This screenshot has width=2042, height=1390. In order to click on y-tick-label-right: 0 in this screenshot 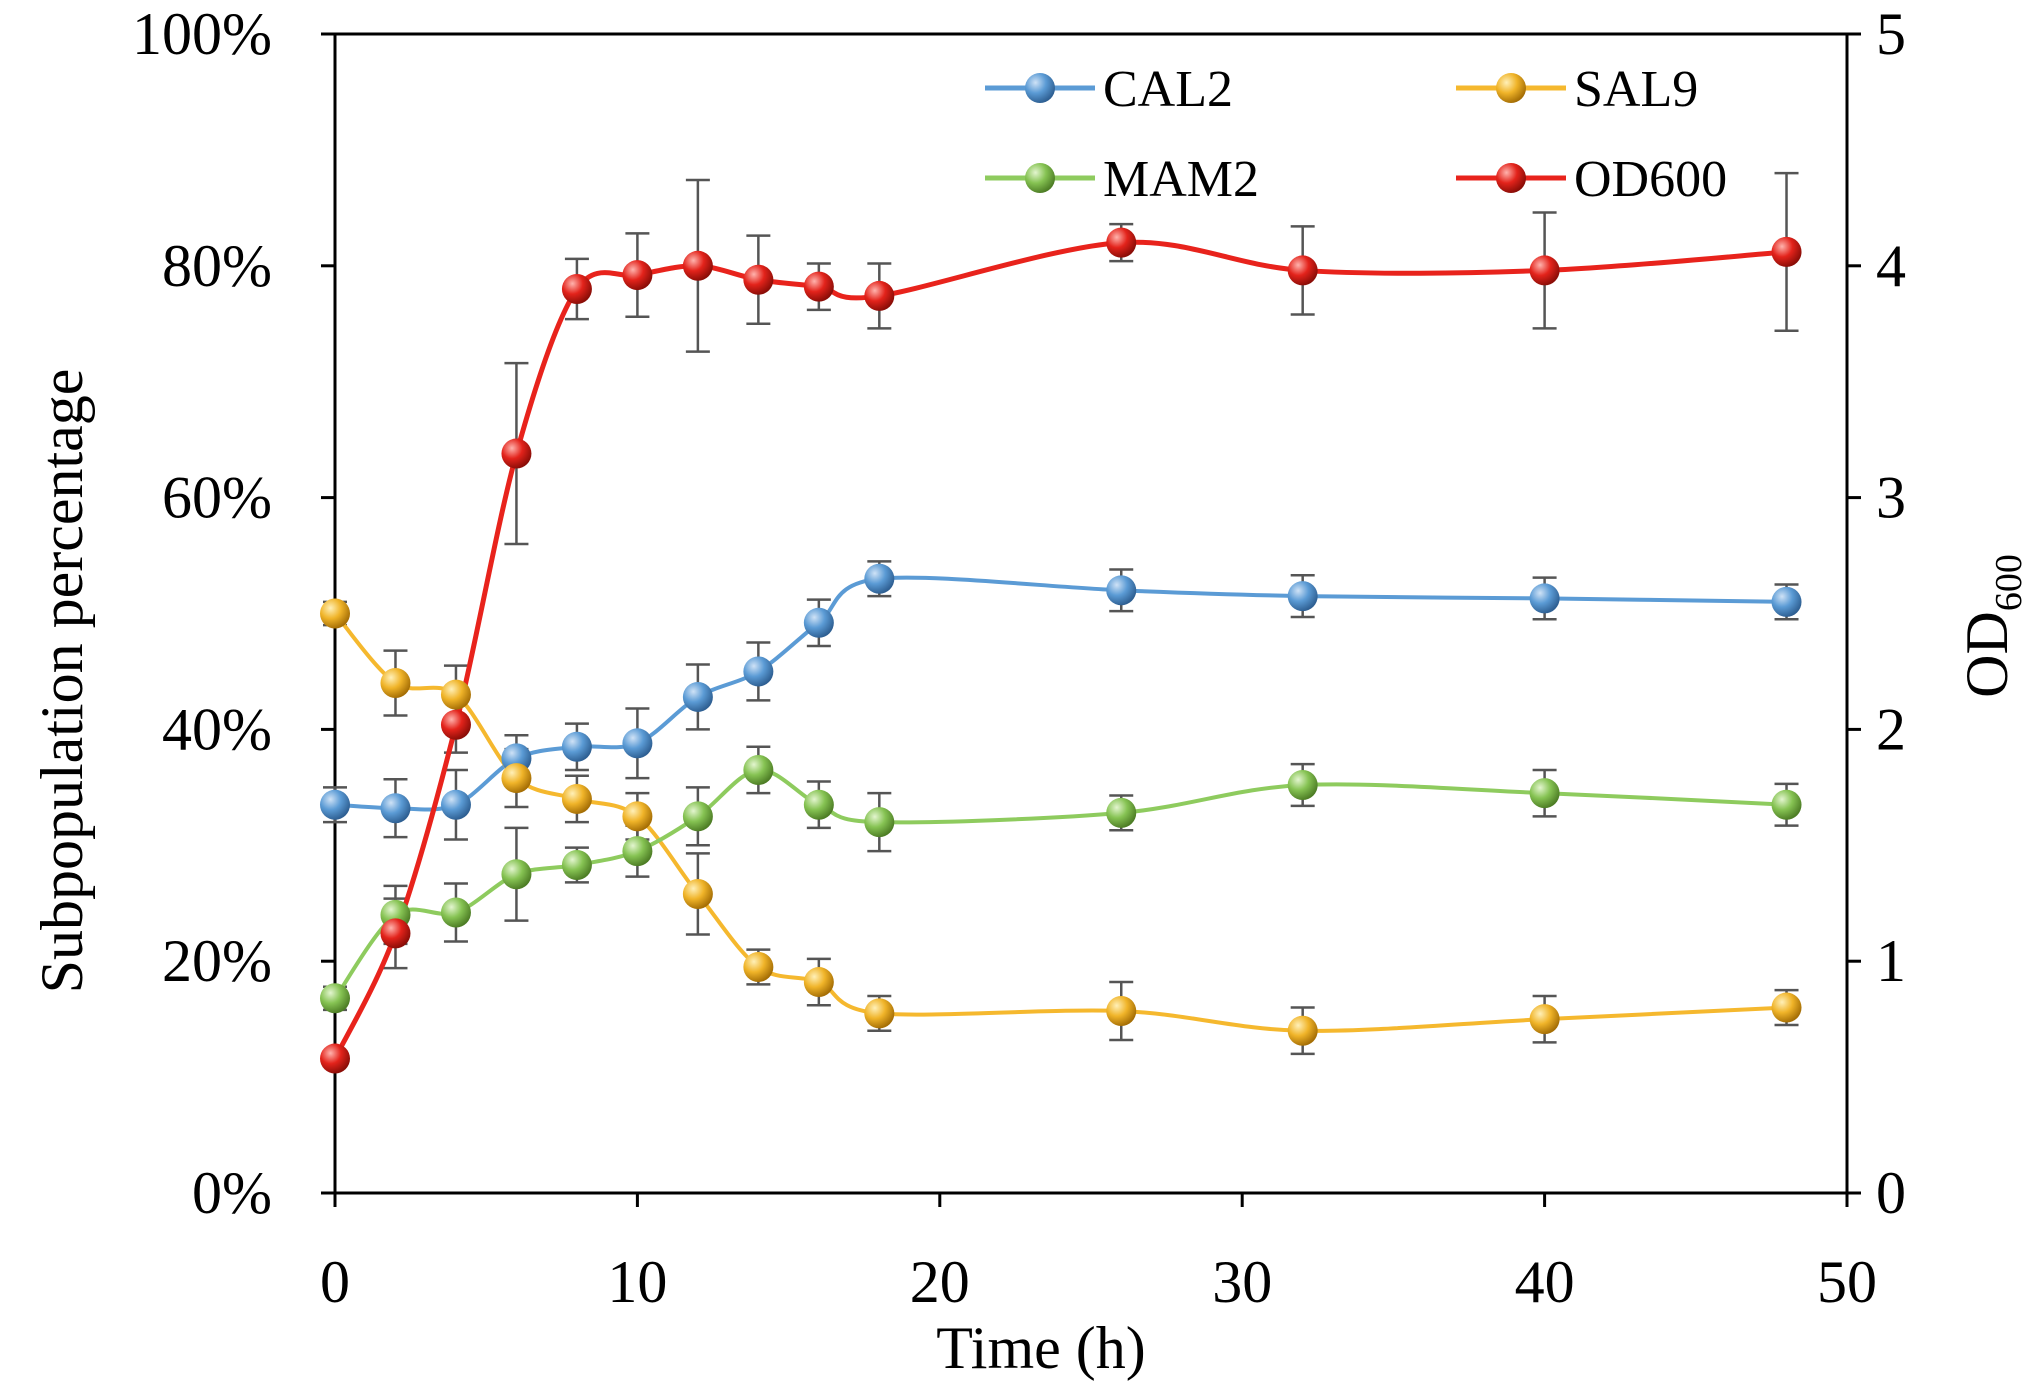, I will do `click(1891, 1193)`.